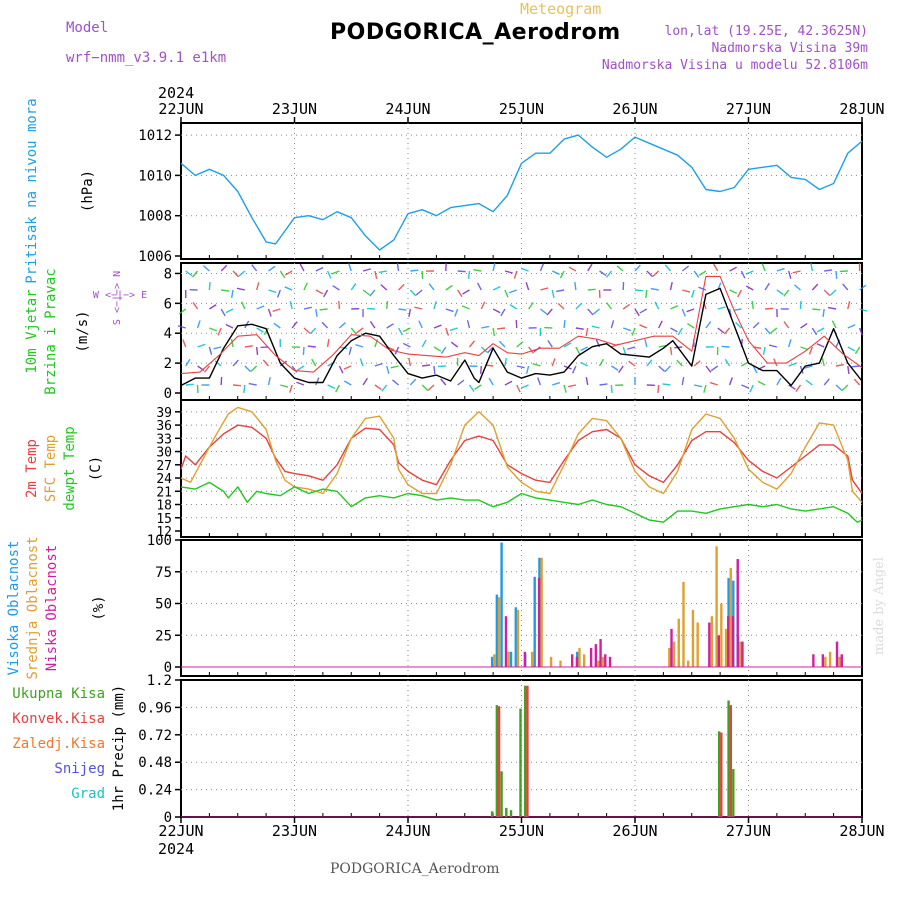 Image resolution: width=900 pixels, height=900 pixels. Describe the element at coordinates (155, 708) in the screenshot. I see `ytick-label-precip: 0.96` at that location.